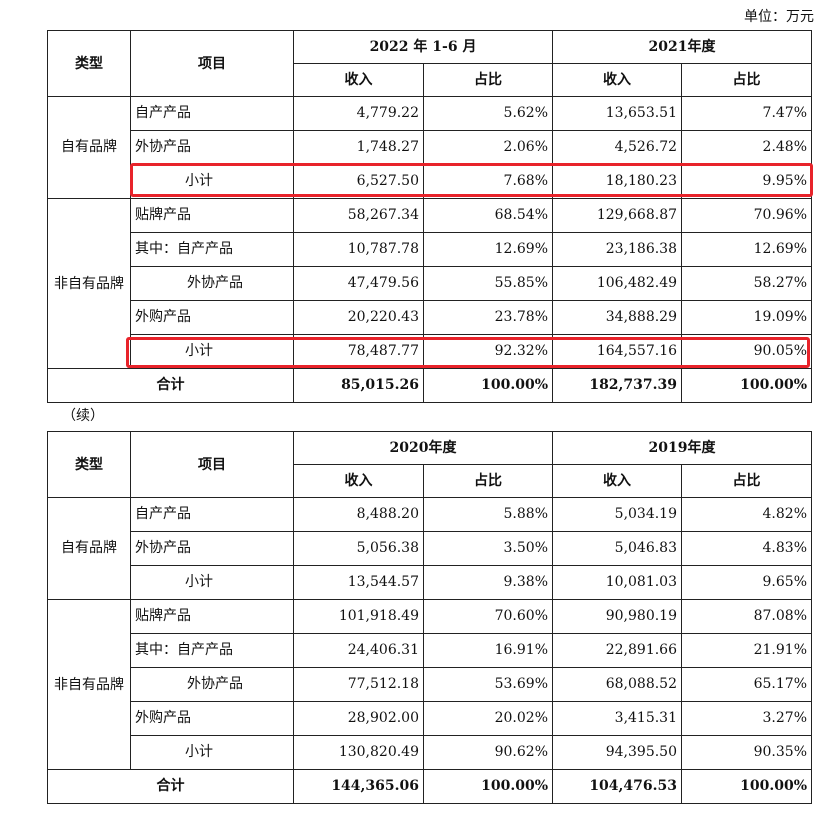 This screenshot has width=830, height=829. I want to click on table-row: 外协产品 5,056.38 3.50% 5,046.83 4.83%, so click(430, 548).